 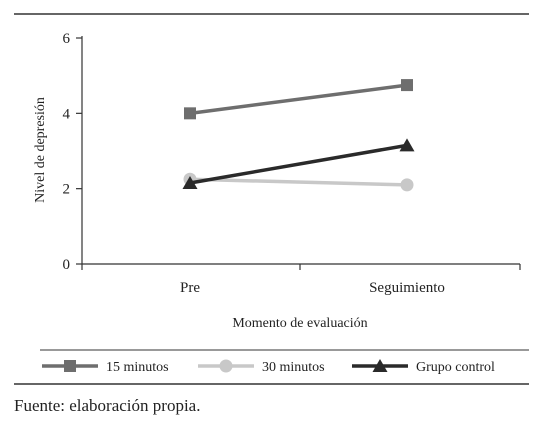 What do you see at coordinates (299, 323) in the screenshot?
I see `x-axis-title: Momento de evaluación` at bounding box center [299, 323].